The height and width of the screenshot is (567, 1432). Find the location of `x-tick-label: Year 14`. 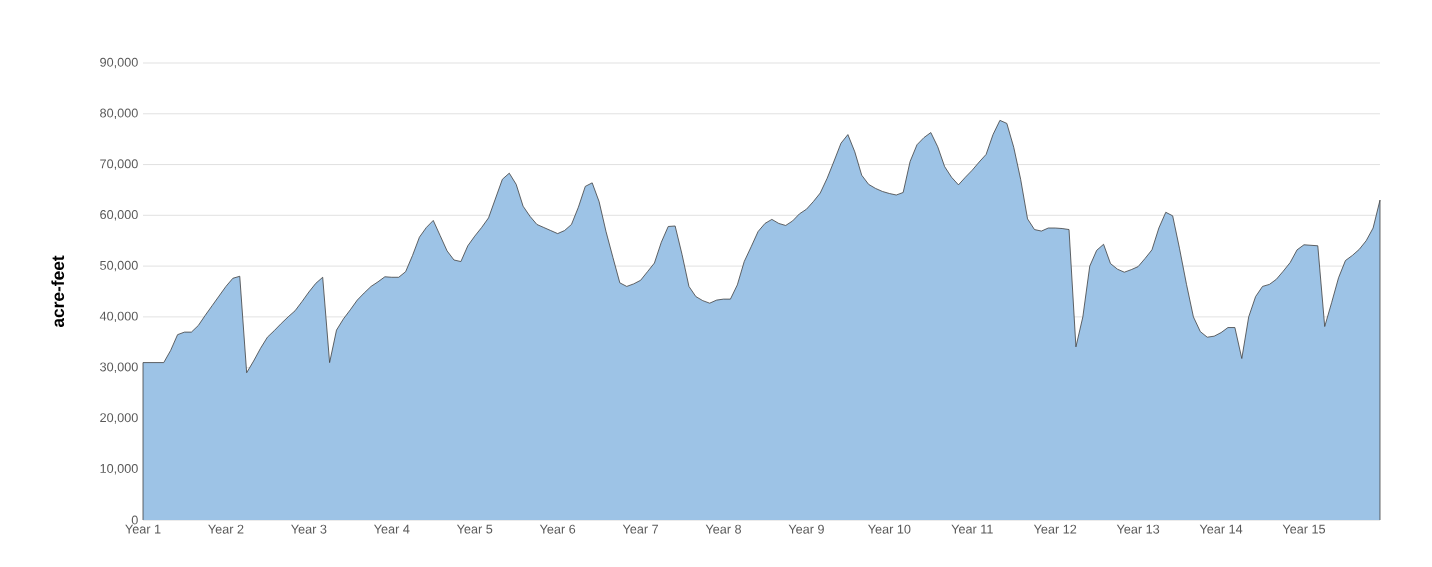

x-tick-label: Year 14 is located at coordinates (1221, 529).